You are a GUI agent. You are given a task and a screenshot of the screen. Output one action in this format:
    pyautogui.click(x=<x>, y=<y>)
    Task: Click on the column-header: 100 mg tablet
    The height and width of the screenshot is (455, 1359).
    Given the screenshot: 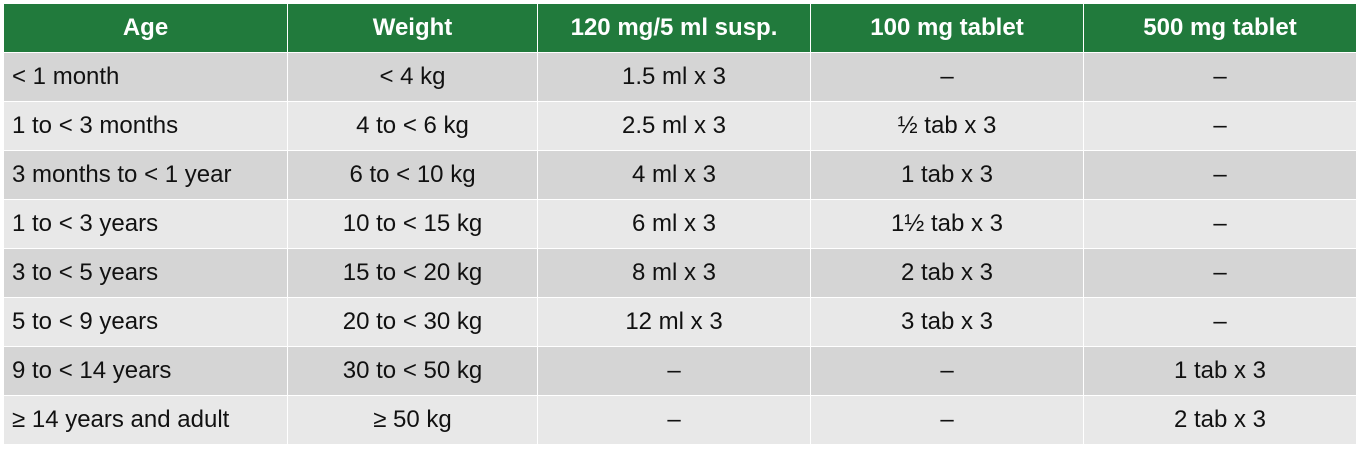 What is the action you would take?
    pyautogui.click(x=947, y=28)
    